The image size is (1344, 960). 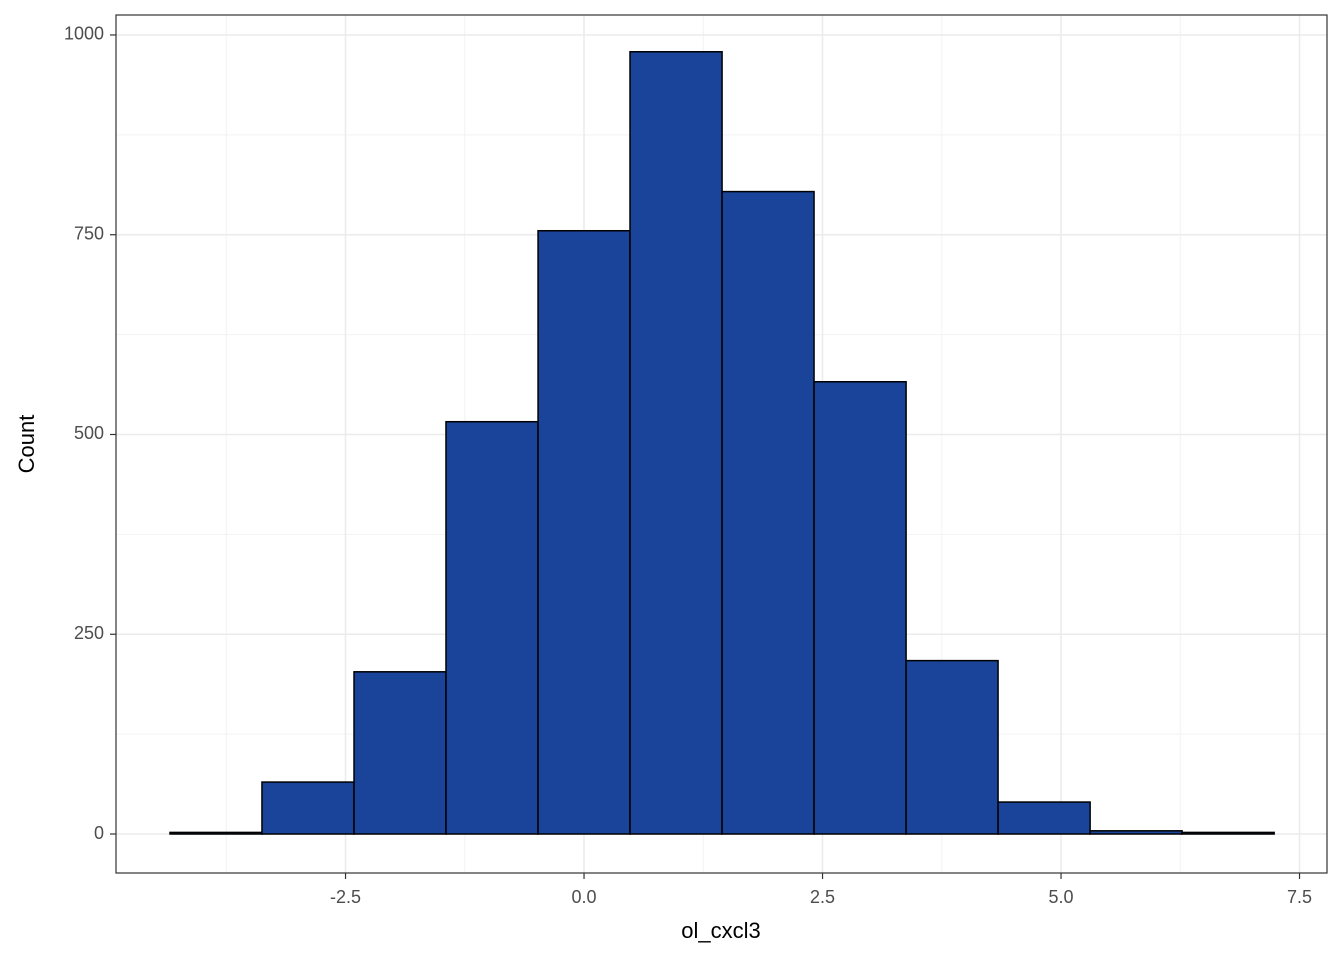 I want to click on y-axis-title: Count, so click(x=26, y=444).